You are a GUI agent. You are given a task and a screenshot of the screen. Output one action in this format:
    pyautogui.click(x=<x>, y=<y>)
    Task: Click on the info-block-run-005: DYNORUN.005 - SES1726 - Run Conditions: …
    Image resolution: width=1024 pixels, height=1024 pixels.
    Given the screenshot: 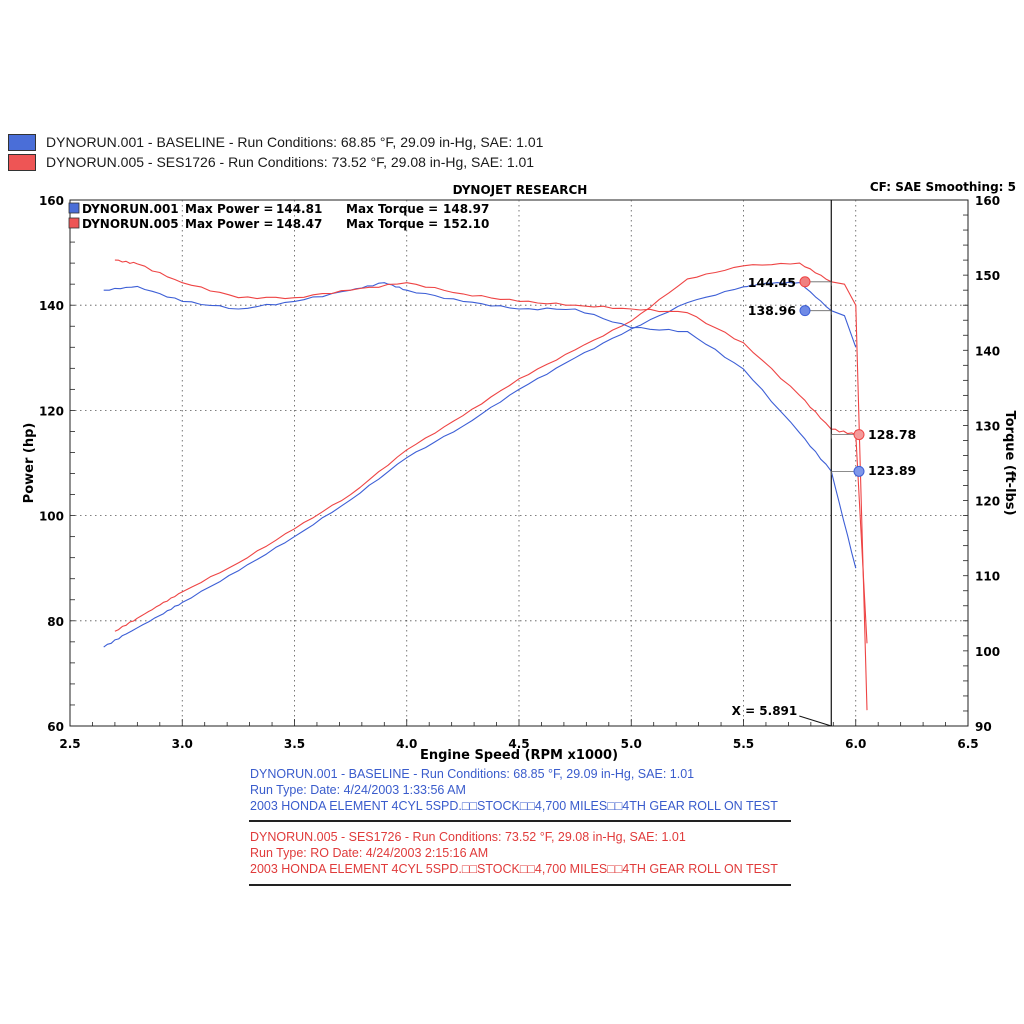 What is the action you would take?
    pyautogui.click(x=514, y=853)
    